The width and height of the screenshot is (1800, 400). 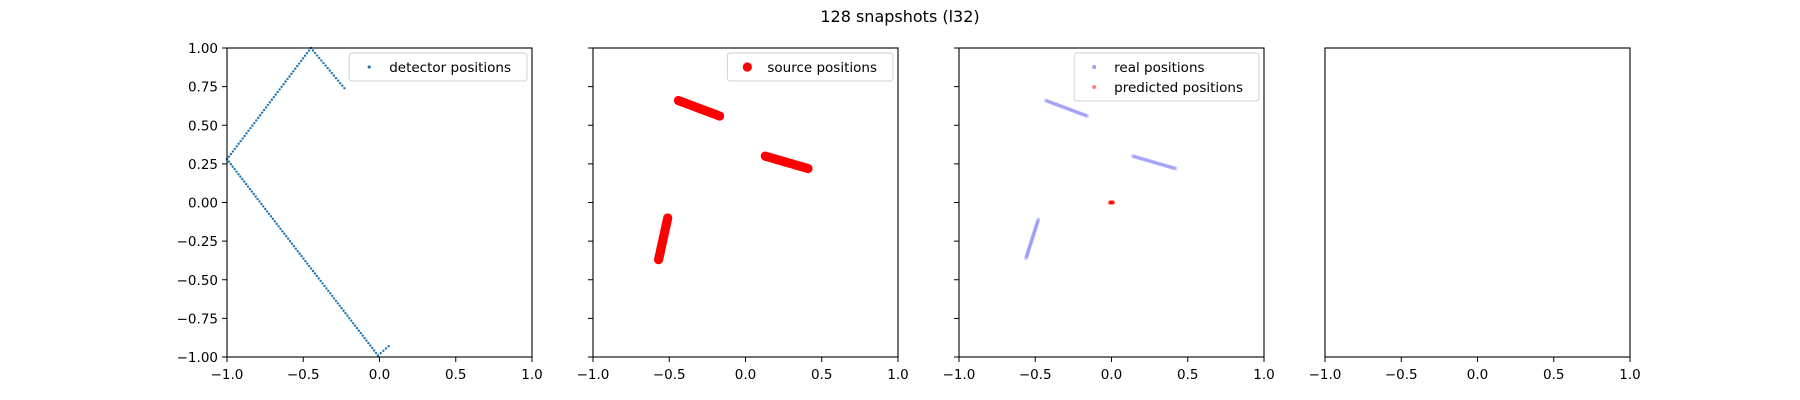 I want to click on y-tick-label: 1.00, so click(x=203, y=49).